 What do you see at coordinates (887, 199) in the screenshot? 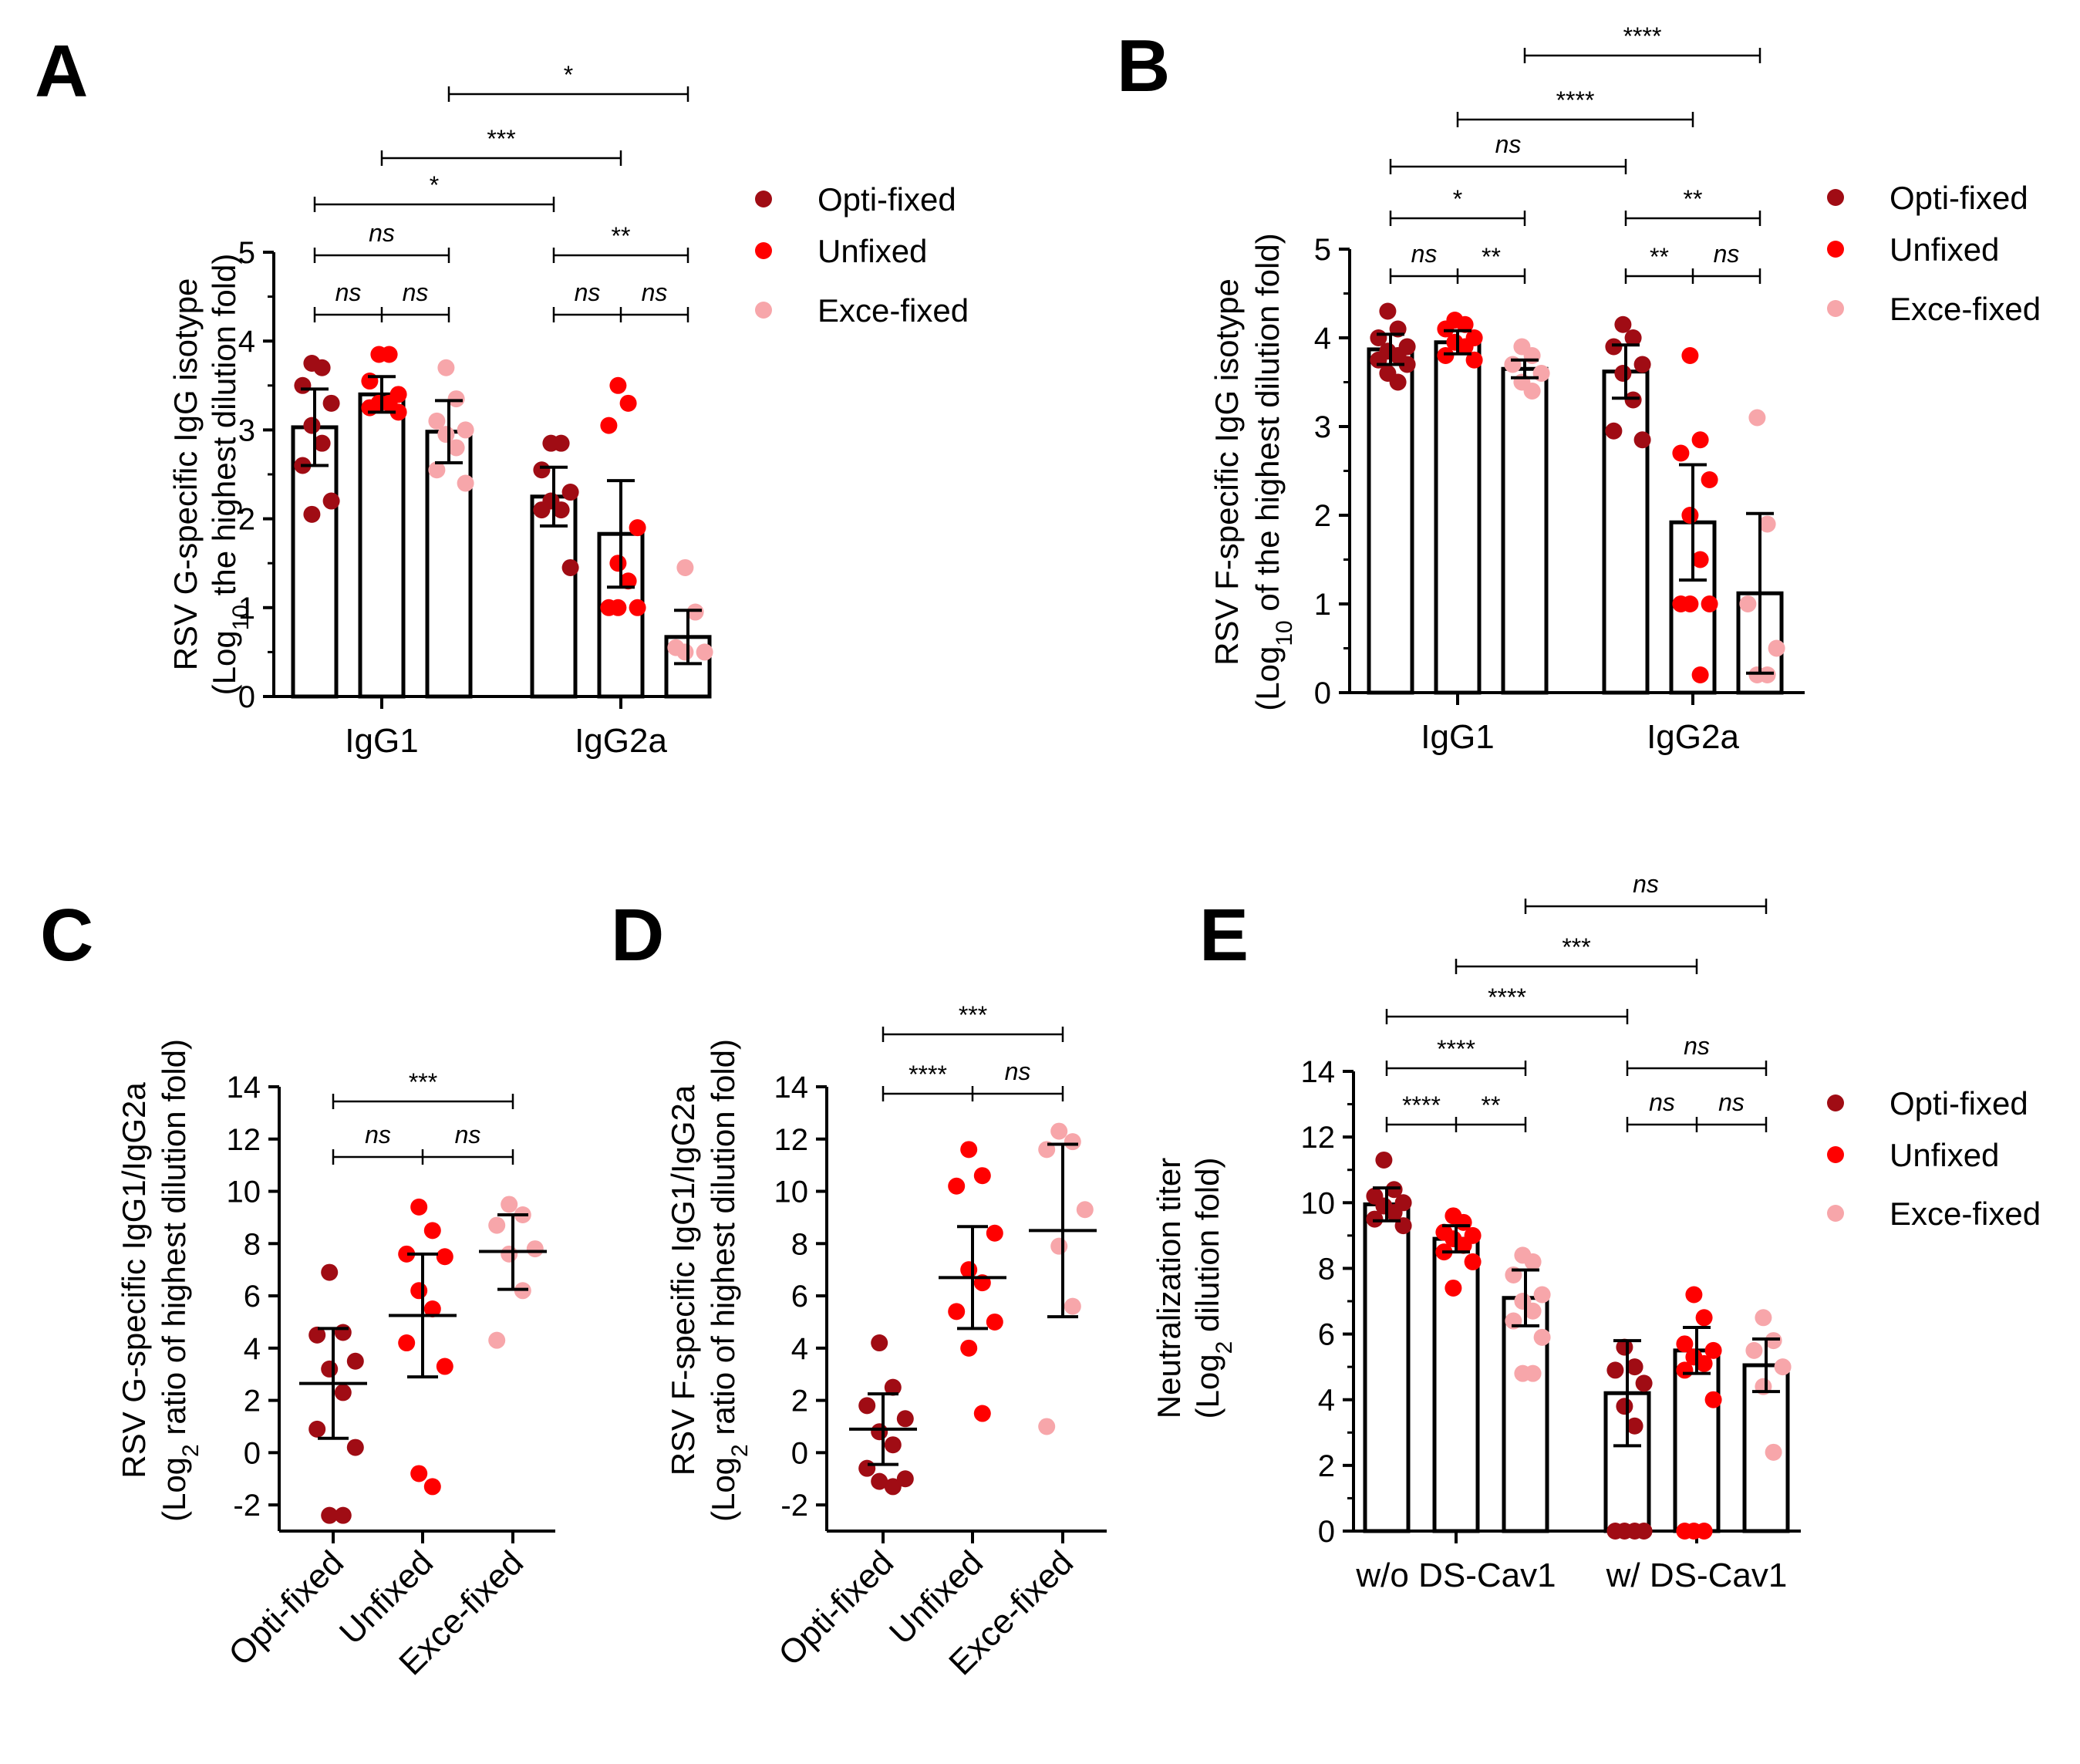
I see `legend-label: Opti-fixed` at bounding box center [887, 199].